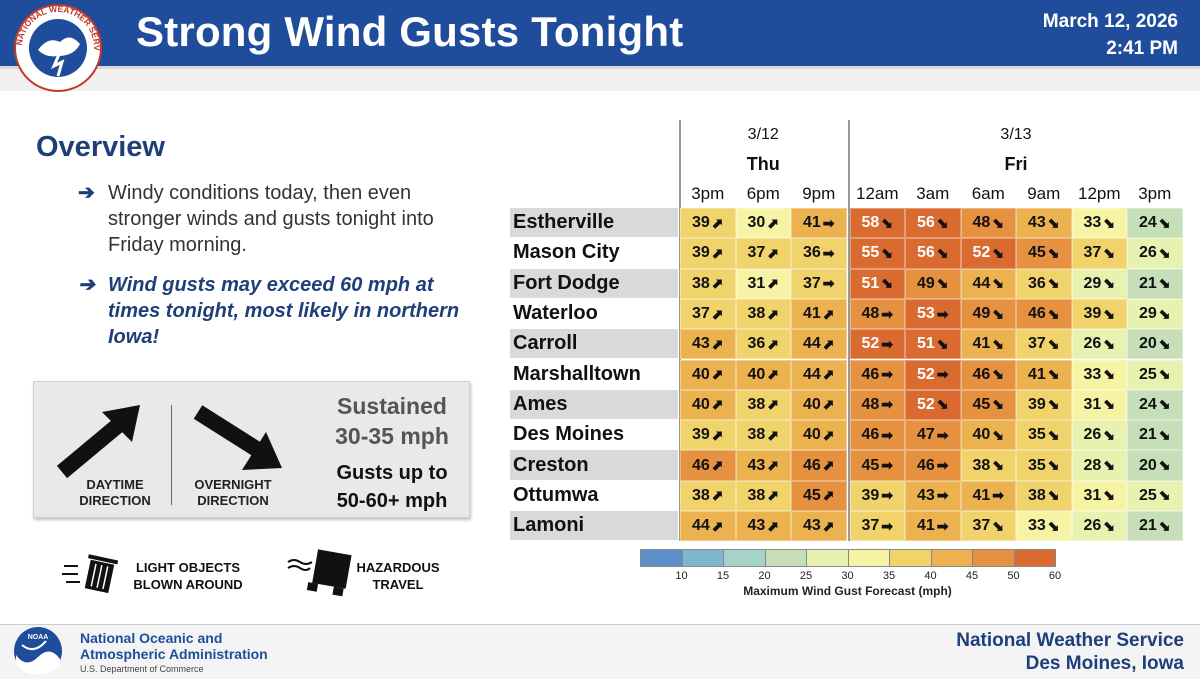  What do you see at coordinates (1036, 465) in the screenshot?
I see `gust-value: 35` at bounding box center [1036, 465].